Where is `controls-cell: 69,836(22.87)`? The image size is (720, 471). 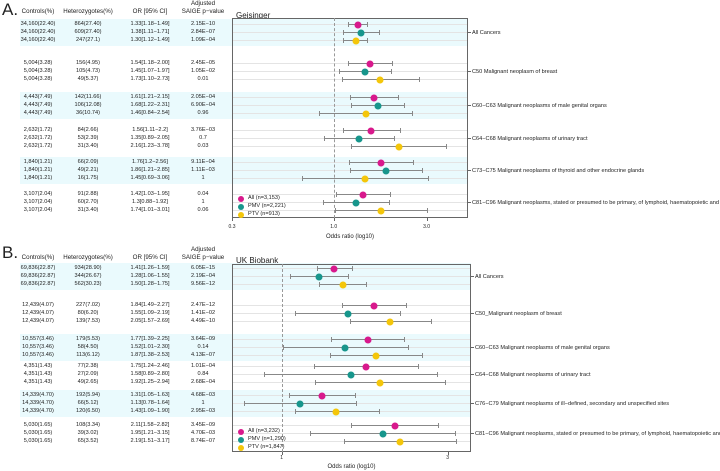 controls-cell: 69,836(22.87) is located at coordinates (38, 283).